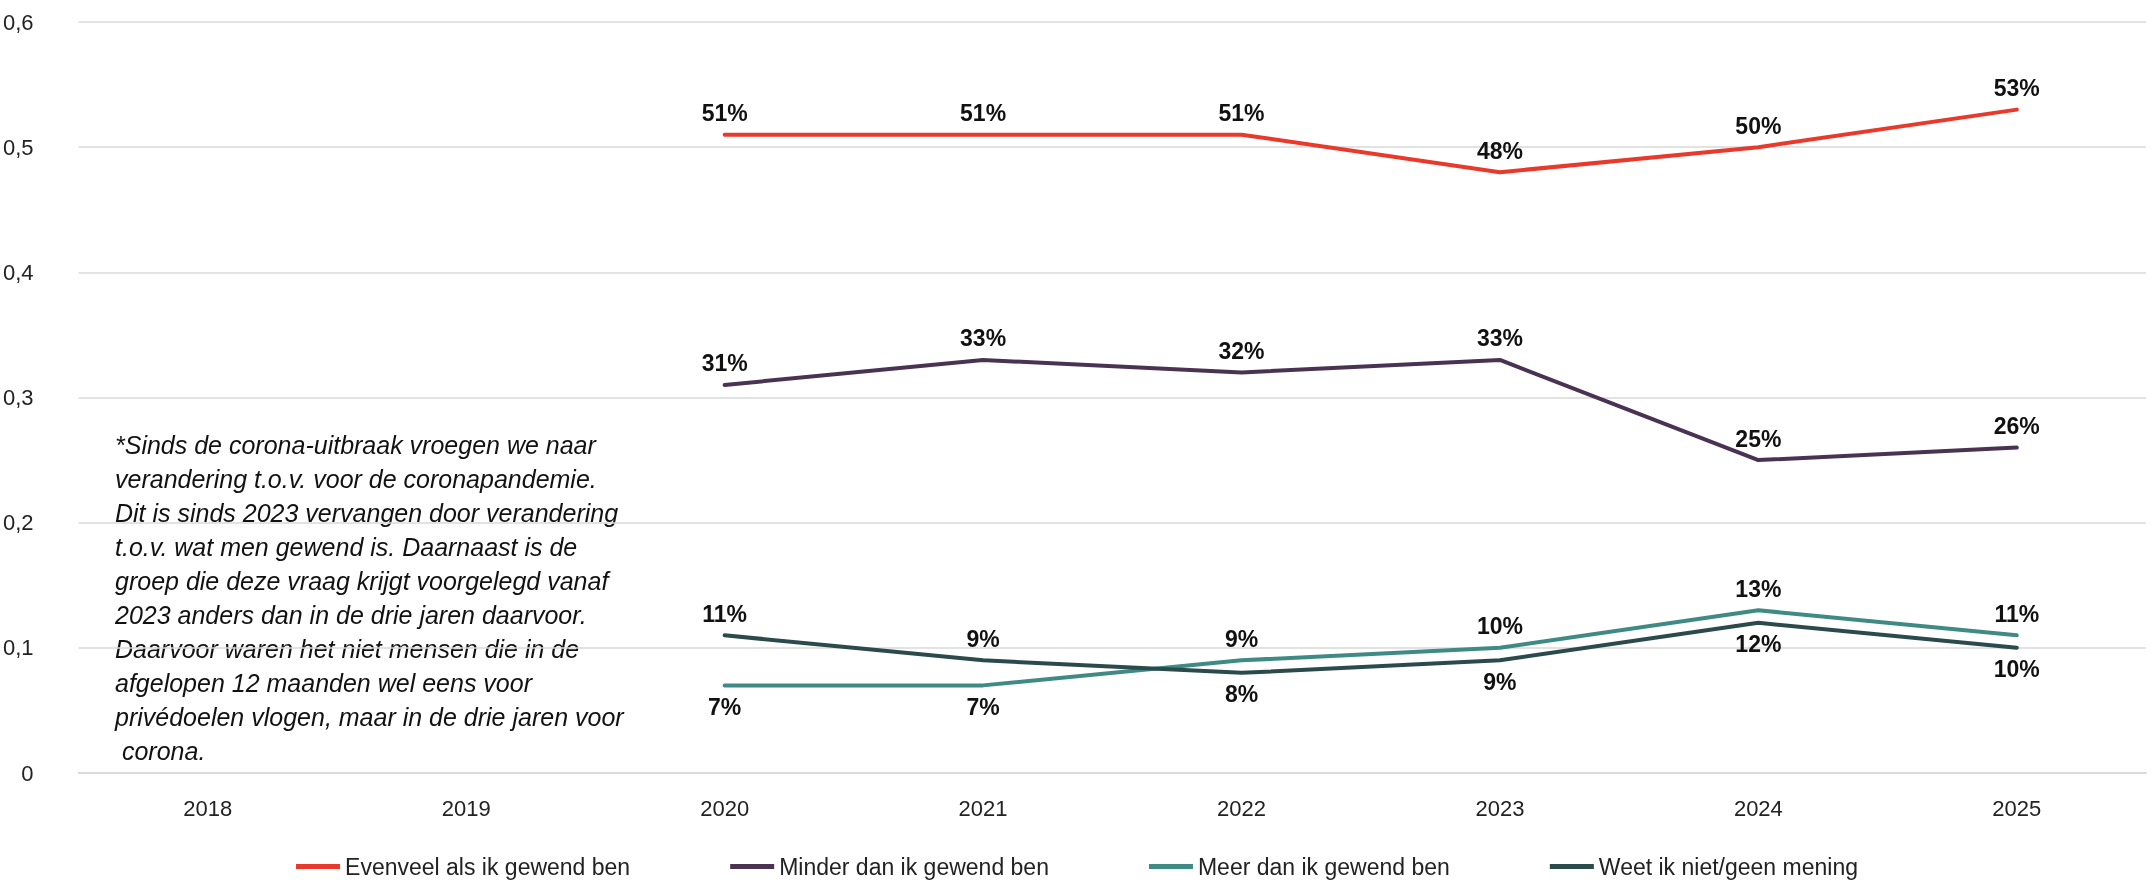 This screenshot has width=2154, height=883. I want to click on data-label: 53%, so click(2016, 88).